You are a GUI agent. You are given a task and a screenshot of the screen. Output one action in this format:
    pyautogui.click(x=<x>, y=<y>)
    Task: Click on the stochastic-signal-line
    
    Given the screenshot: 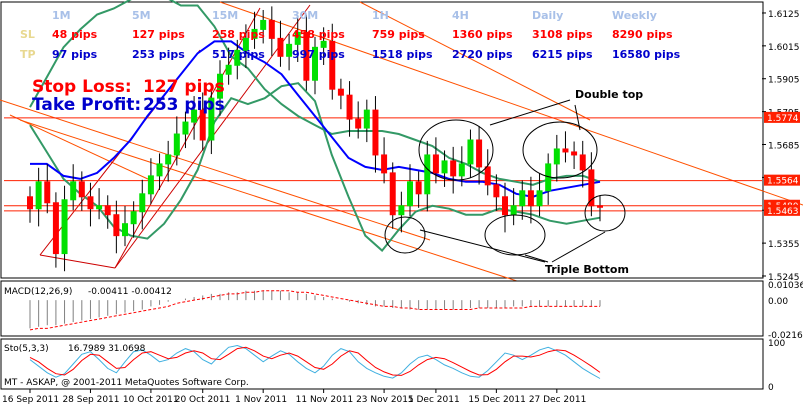 What is the action you would take?
    pyautogui.click(x=315, y=361)
    